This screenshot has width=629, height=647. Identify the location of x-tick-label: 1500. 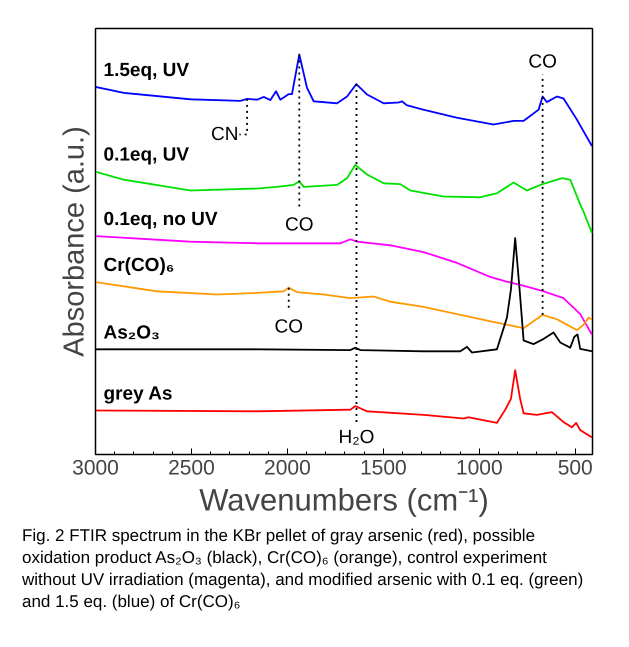
(383, 468).